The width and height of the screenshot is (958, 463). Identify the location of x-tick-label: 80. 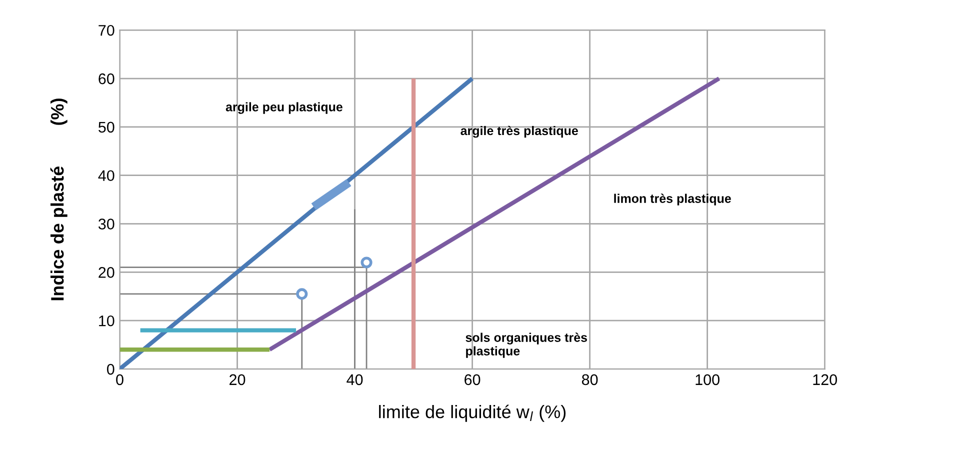
(590, 380).